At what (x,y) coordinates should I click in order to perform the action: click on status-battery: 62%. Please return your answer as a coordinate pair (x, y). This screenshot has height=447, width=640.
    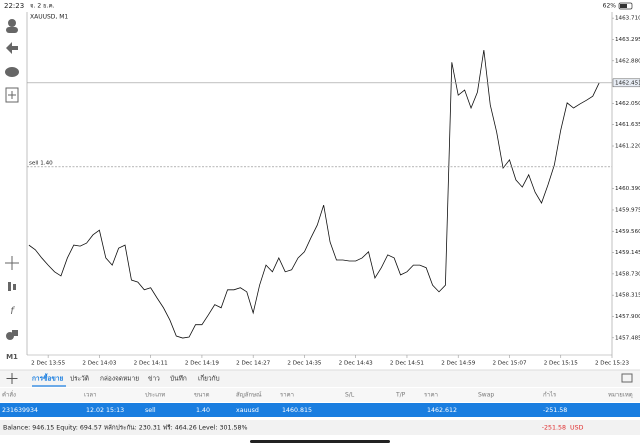
    Looking at the image, I should click on (610, 6).